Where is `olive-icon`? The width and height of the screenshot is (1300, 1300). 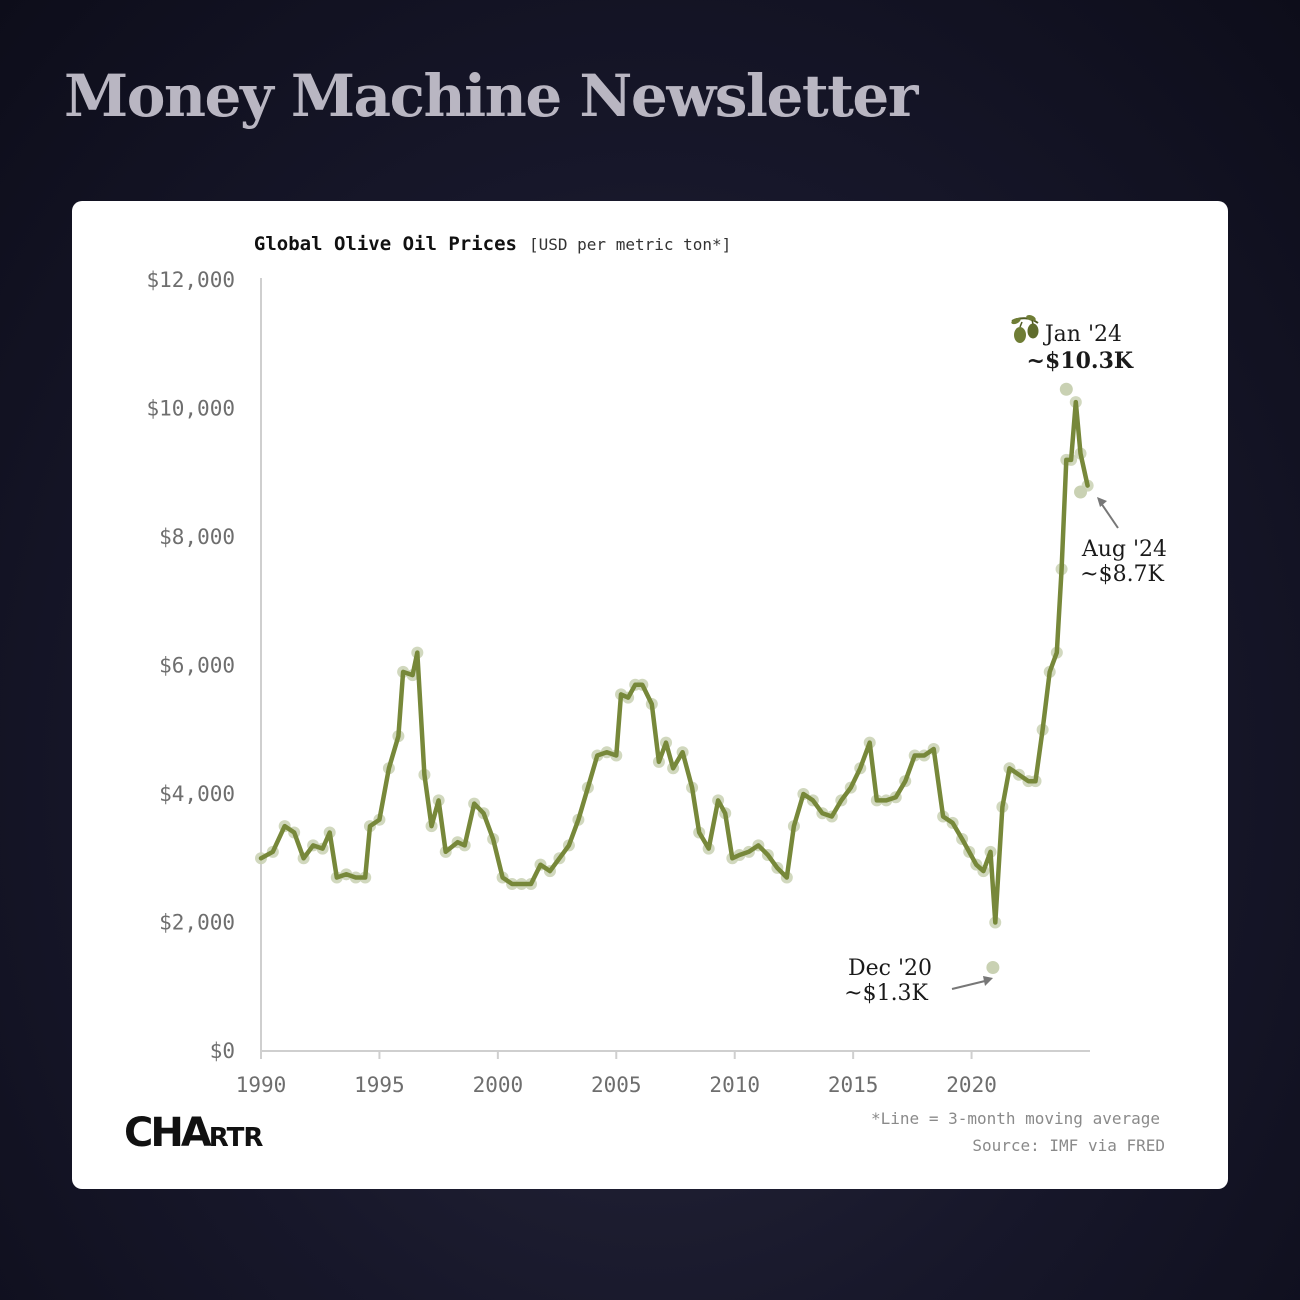
olive-icon is located at coordinates (1025, 329).